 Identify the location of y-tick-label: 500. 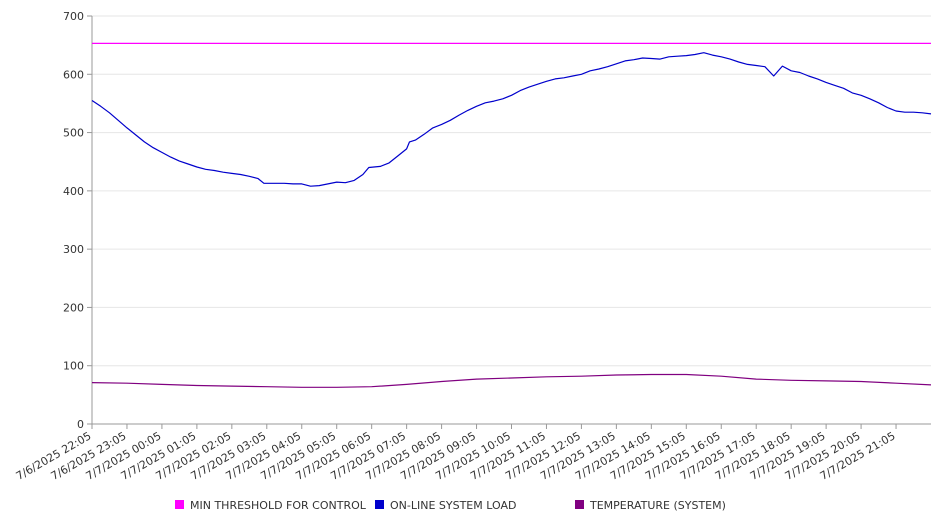
(73, 133).